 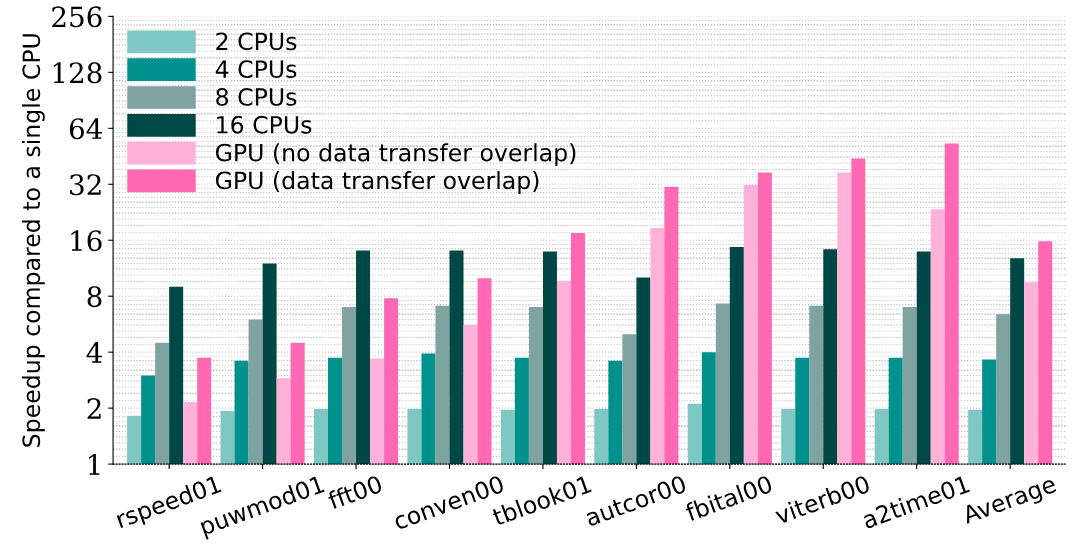 I want to click on legend-label: 16 CPUs, so click(x=264, y=124).